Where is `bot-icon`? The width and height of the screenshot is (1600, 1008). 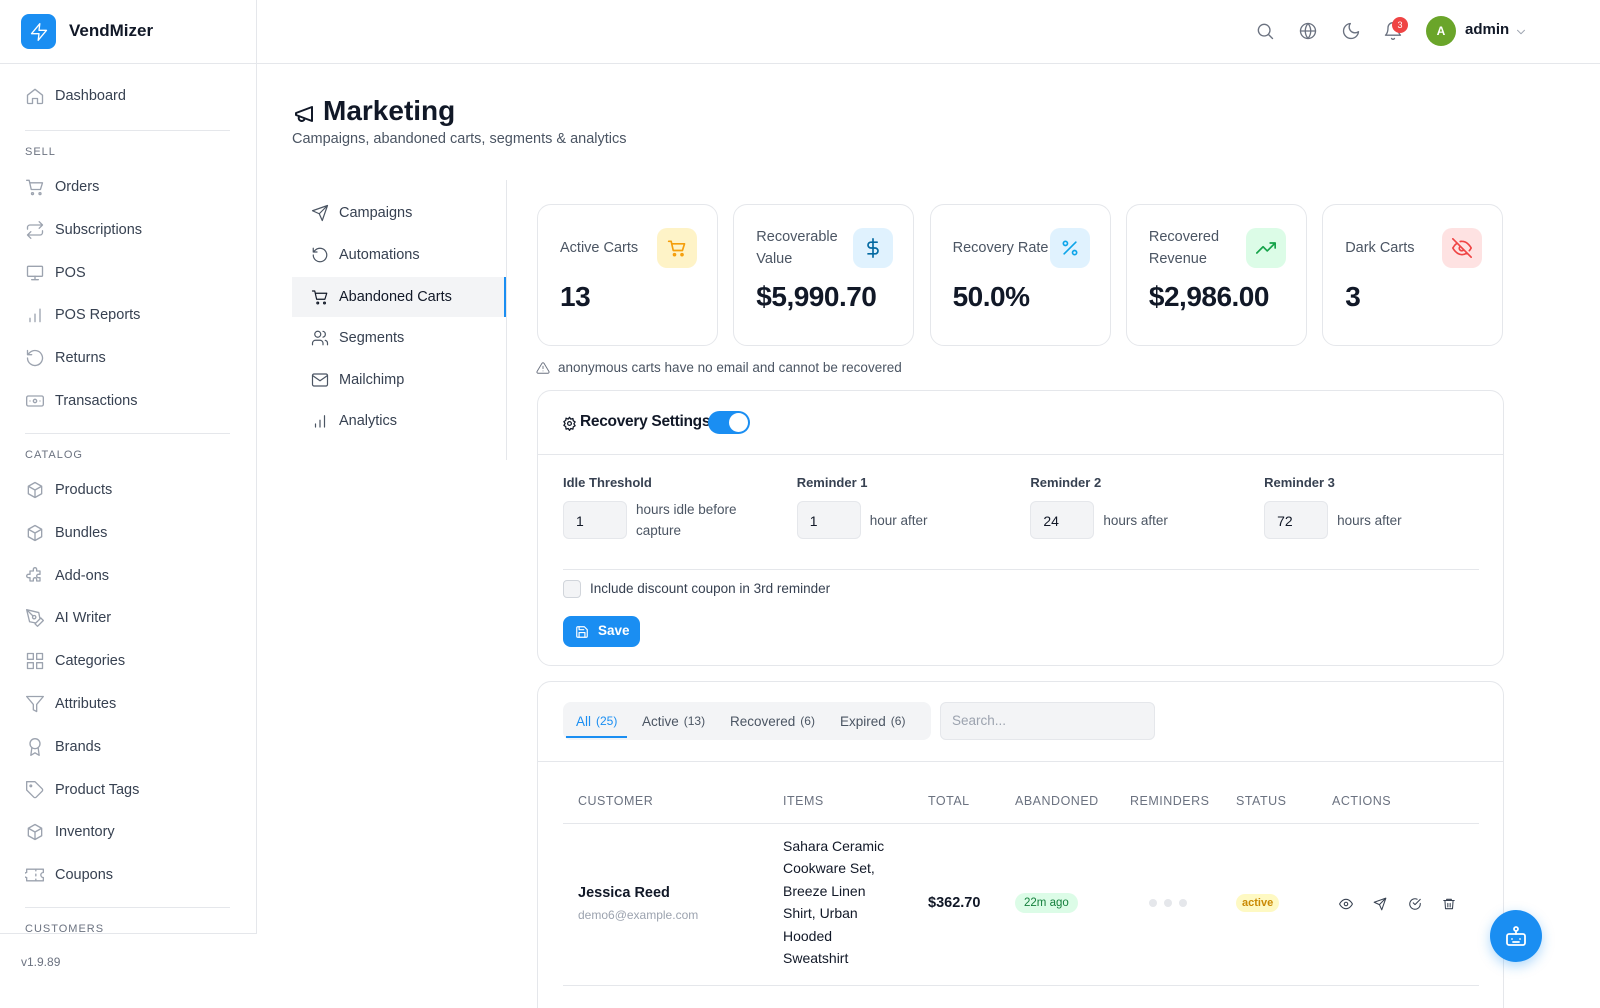 bot-icon is located at coordinates (1516, 936).